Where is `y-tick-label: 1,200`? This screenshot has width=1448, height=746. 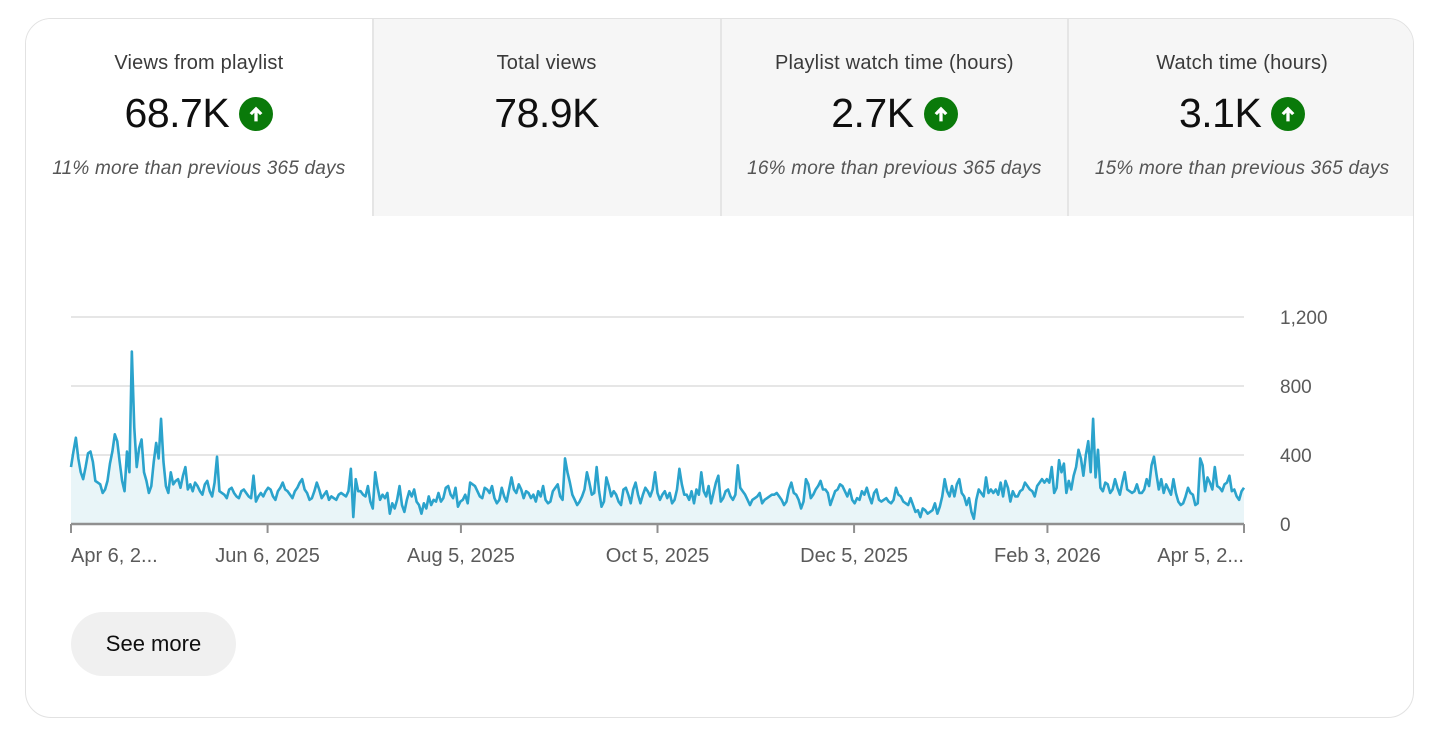 y-tick-label: 1,200 is located at coordinates (1304, 318).